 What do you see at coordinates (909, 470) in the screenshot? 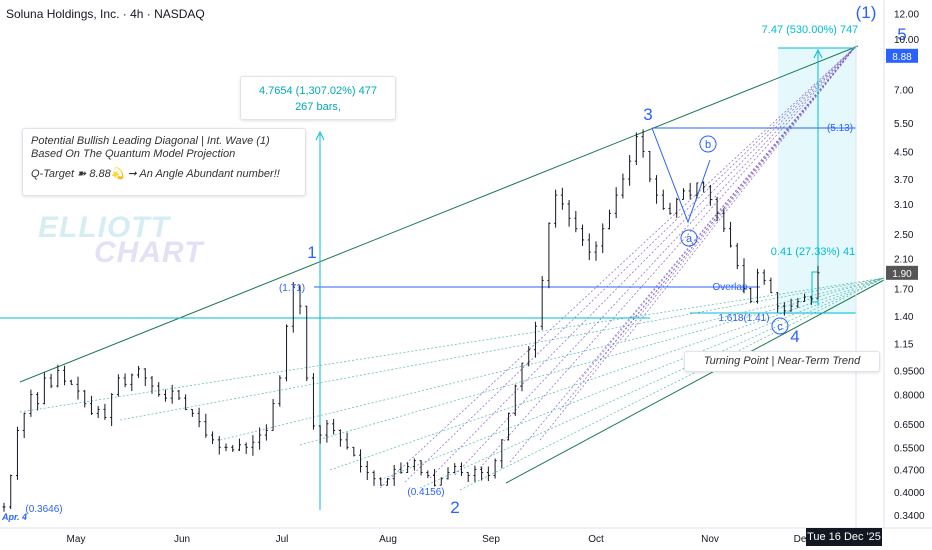
I see `y-tick-label: 0.4700` at bounding box center [909, 470].